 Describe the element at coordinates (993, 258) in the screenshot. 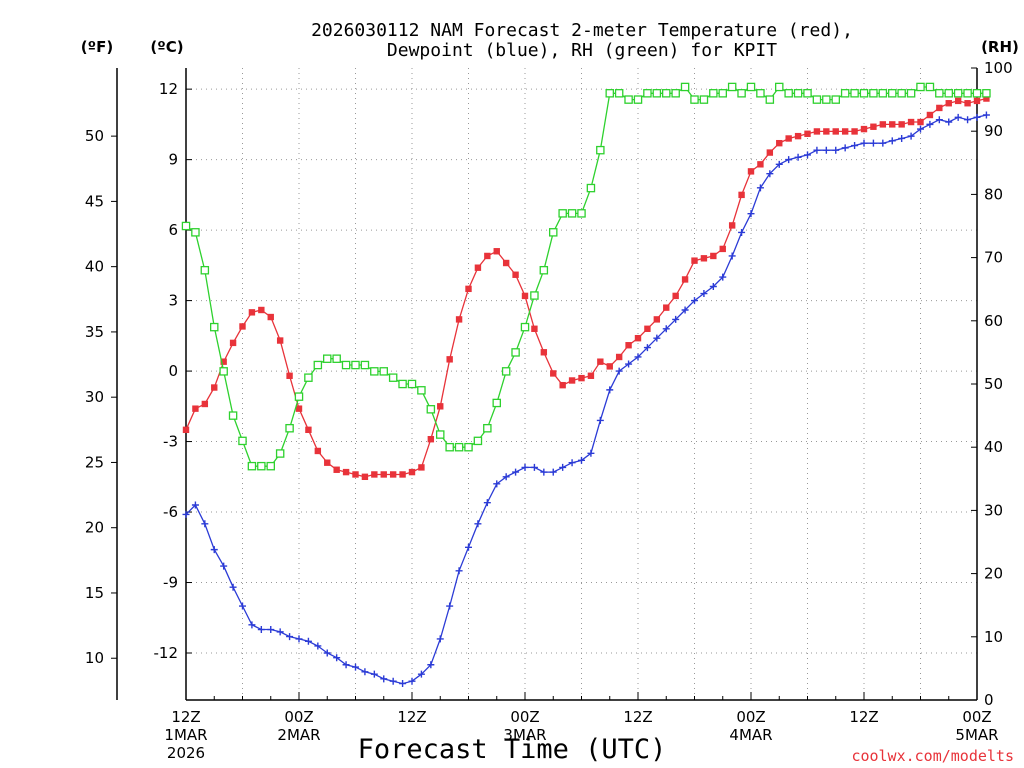

I see `rh-tick-label: 70` at that location.